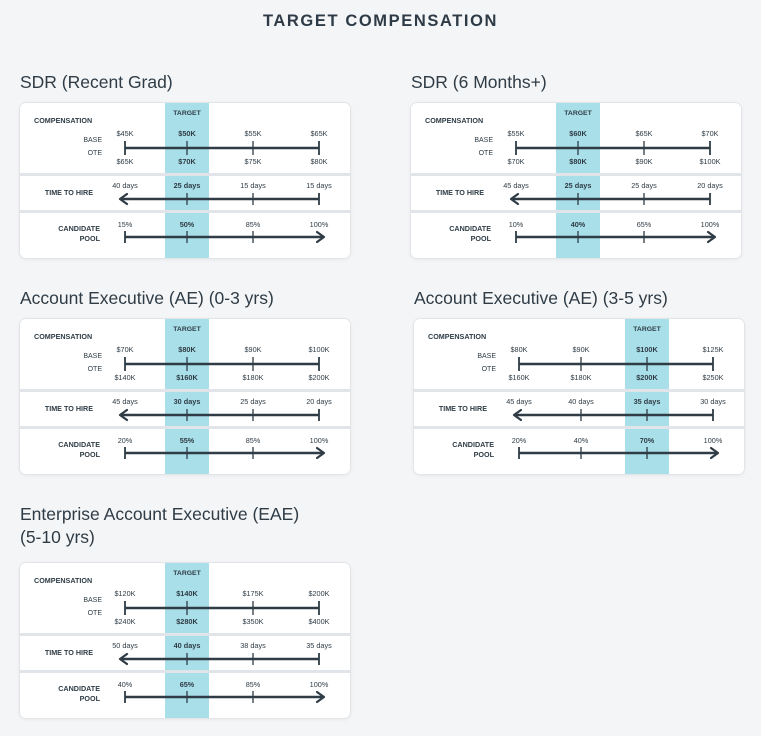 The height and width of the screenshot is (736, 761). I want to click on card-background, so click(579, 396).